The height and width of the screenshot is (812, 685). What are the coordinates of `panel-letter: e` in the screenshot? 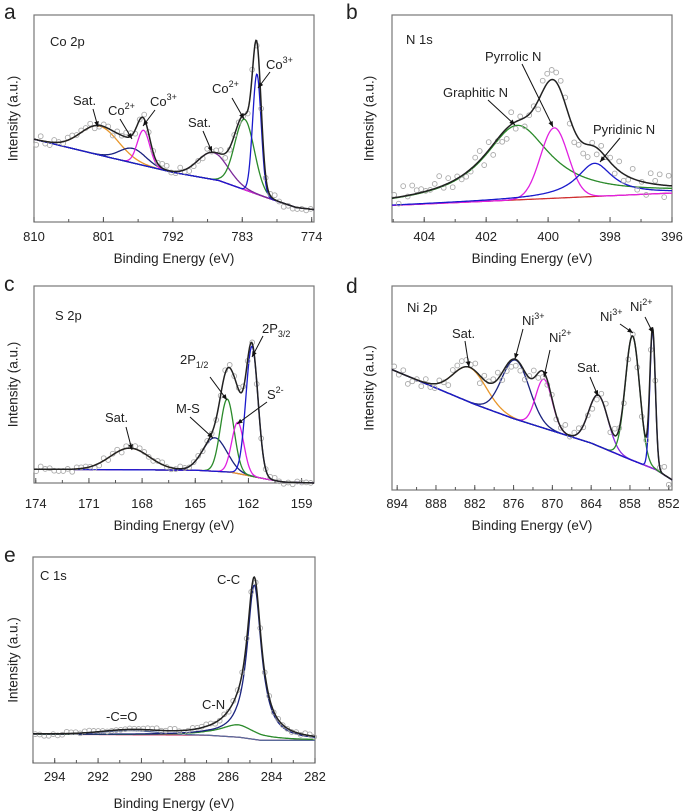 It's located at (10, 555).